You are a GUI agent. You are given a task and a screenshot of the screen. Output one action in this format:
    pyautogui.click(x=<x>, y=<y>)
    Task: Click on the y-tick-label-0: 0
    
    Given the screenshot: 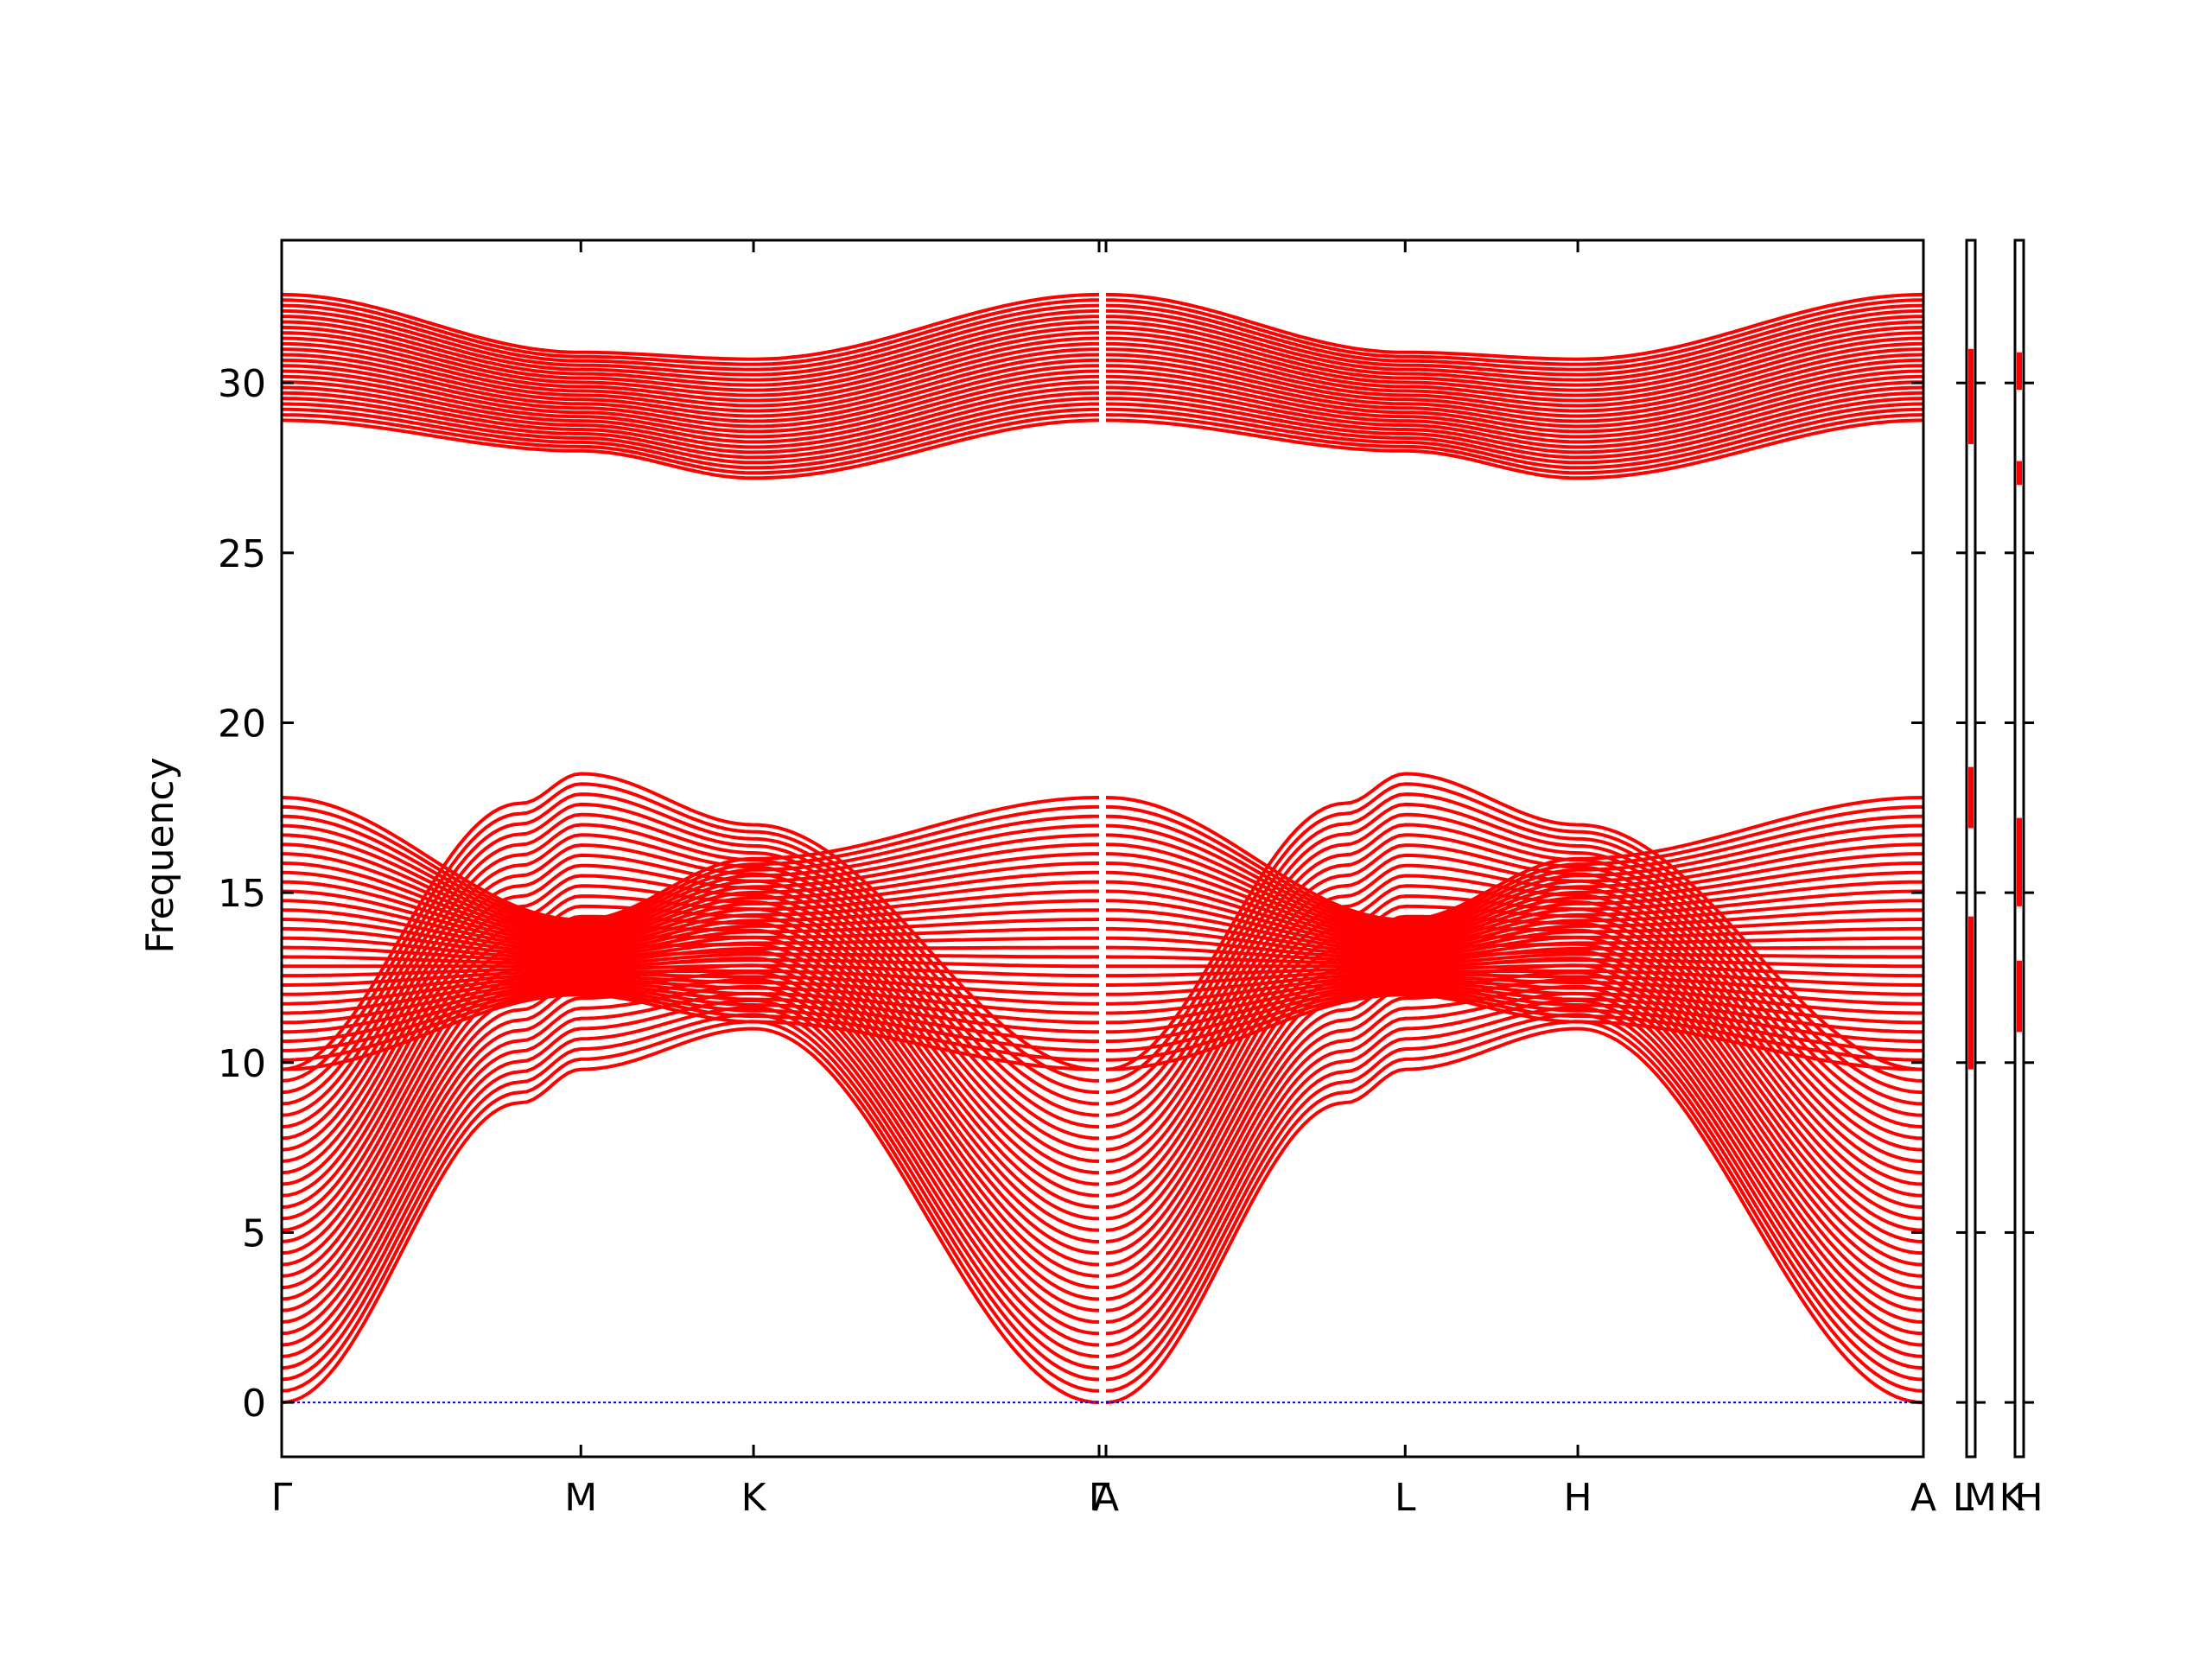 What is the action you would take?
    pyautogui.click(x=254, y=1404)
    